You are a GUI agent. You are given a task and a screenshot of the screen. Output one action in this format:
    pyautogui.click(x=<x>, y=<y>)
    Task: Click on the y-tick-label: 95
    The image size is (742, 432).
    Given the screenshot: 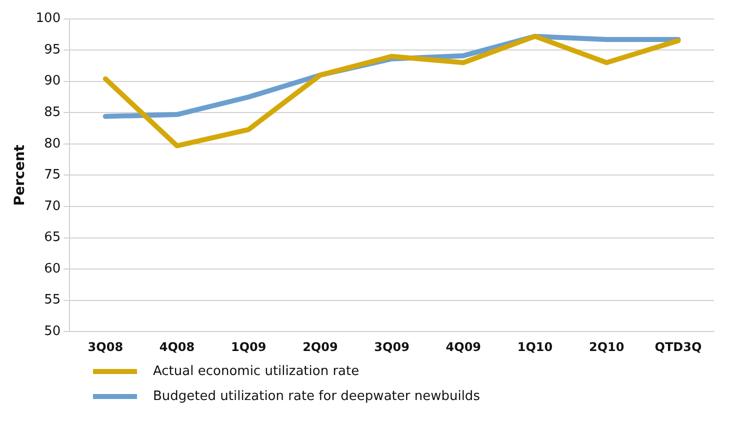 What is the action you would take?
    pyautogui.click(x=52, y=50)
    